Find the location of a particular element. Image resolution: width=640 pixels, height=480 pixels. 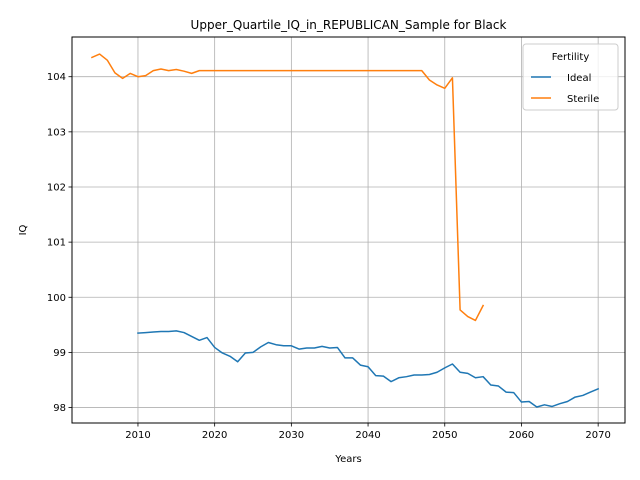

y-axis-label: IQ is located at coordinates (23, 229).